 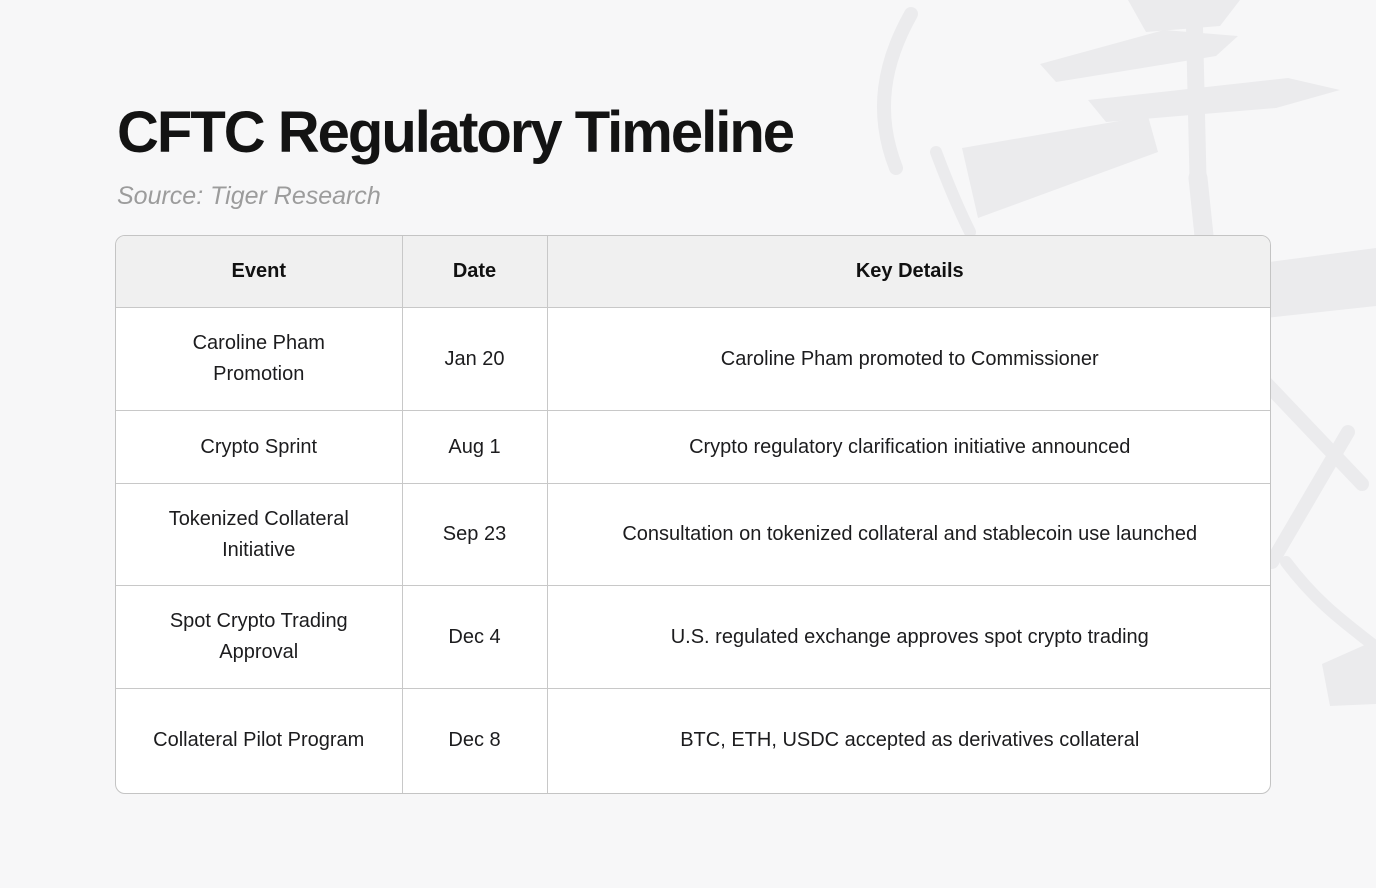 What do you see at coordinates (456, 132) in the screenshot?
I see `page-title: CFTC Regulatory Timeline` at bounding box center [456, 132].